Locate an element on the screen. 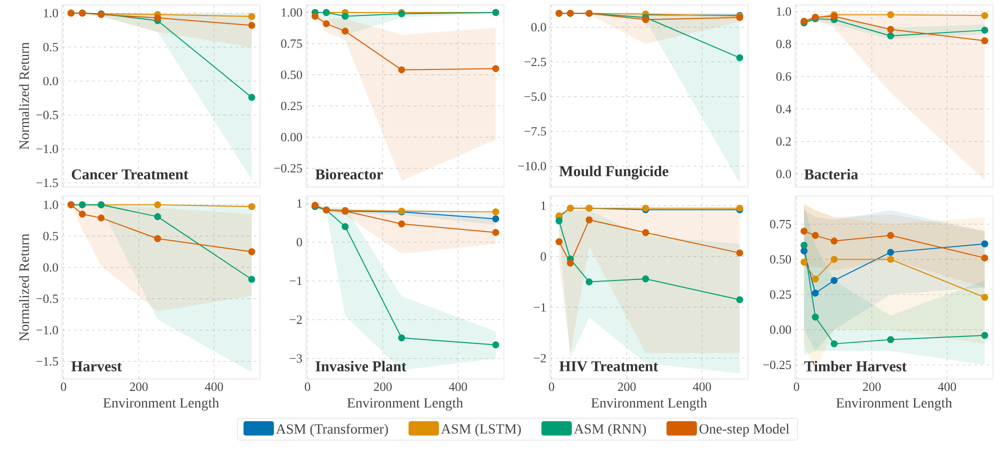 The width and height of the screenshot is (999, 452). y-axis-title: Normalized Return is located at coordinates (24, 96).